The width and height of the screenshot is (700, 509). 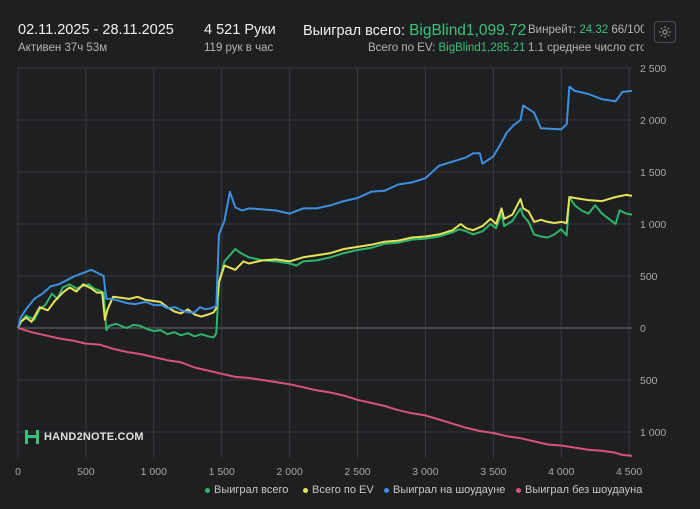 I want to click on legend-ev-total: Всего по EV, so click(x=338, y=490).